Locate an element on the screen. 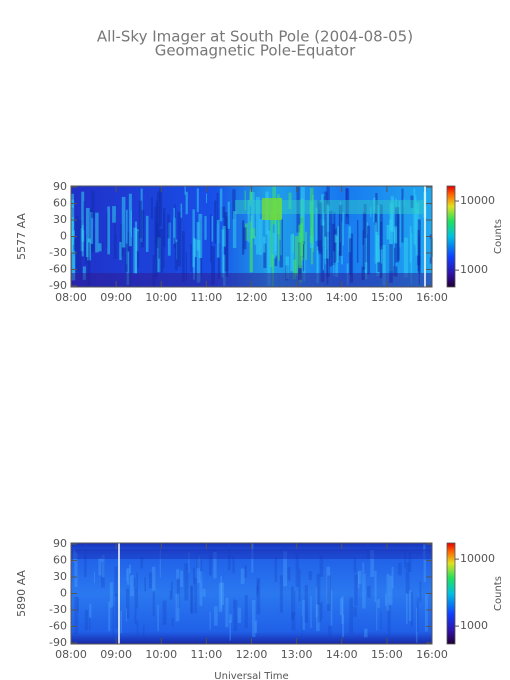 The height and width of the screenshot is (680, 510). colorbar-tick-label: 10000 is located at coordinates (477, 558).